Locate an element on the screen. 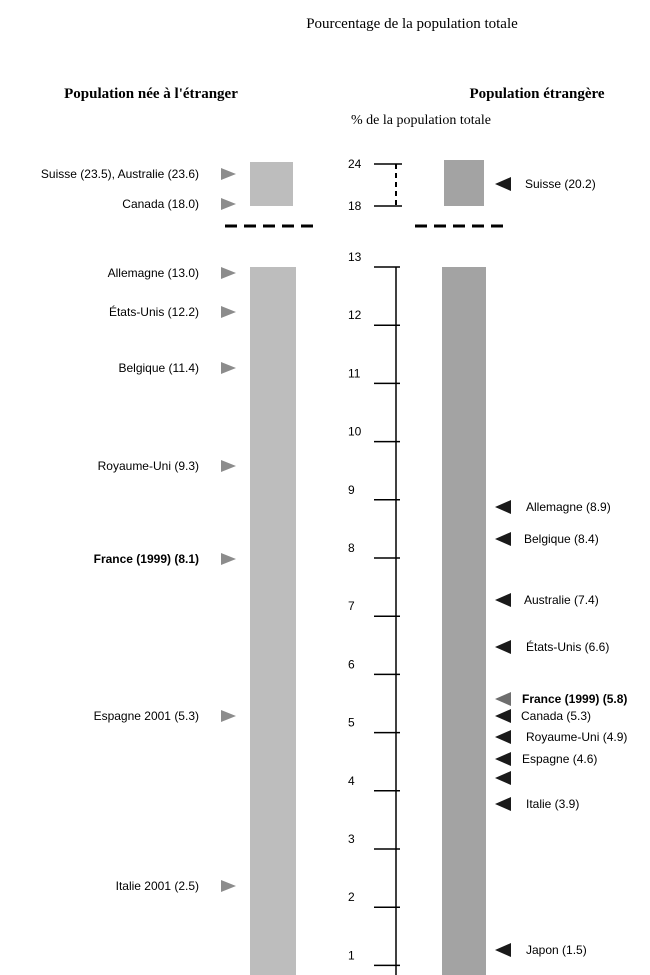  left-label-5: Royaume-Uni (9.3) is located at coordinates (148, 466).